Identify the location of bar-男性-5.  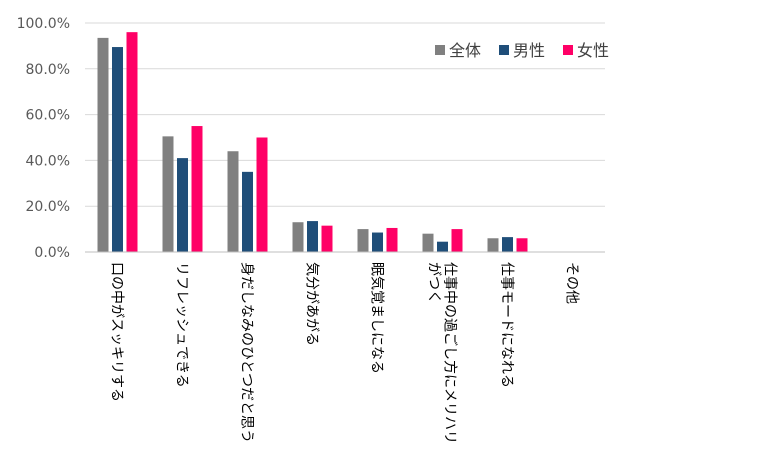
(442, 246).